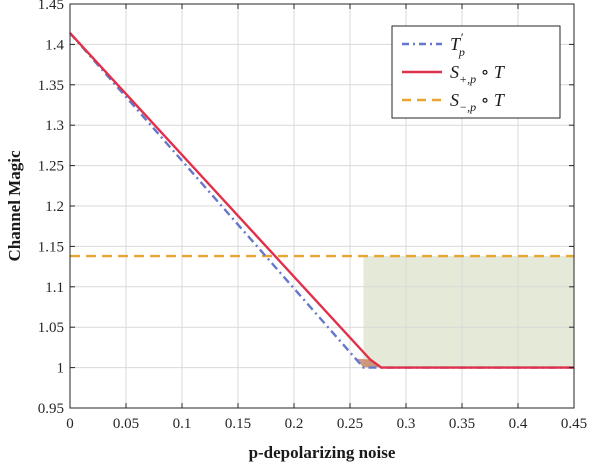 The image size is (592, 468). I want to click on x-tick-label: 0.1, so click(182, 424).